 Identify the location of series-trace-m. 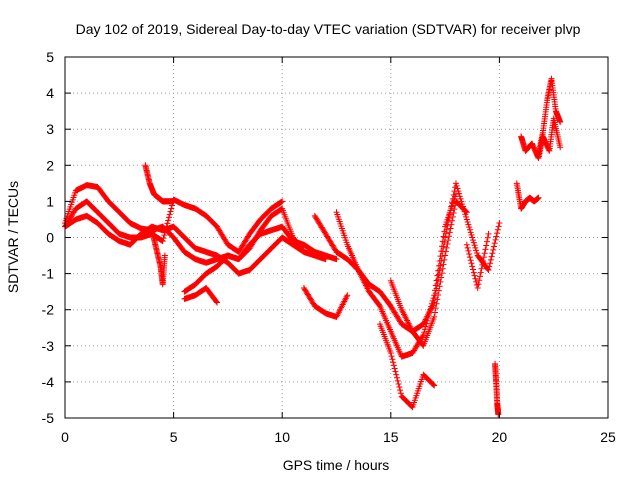
(477, 261).